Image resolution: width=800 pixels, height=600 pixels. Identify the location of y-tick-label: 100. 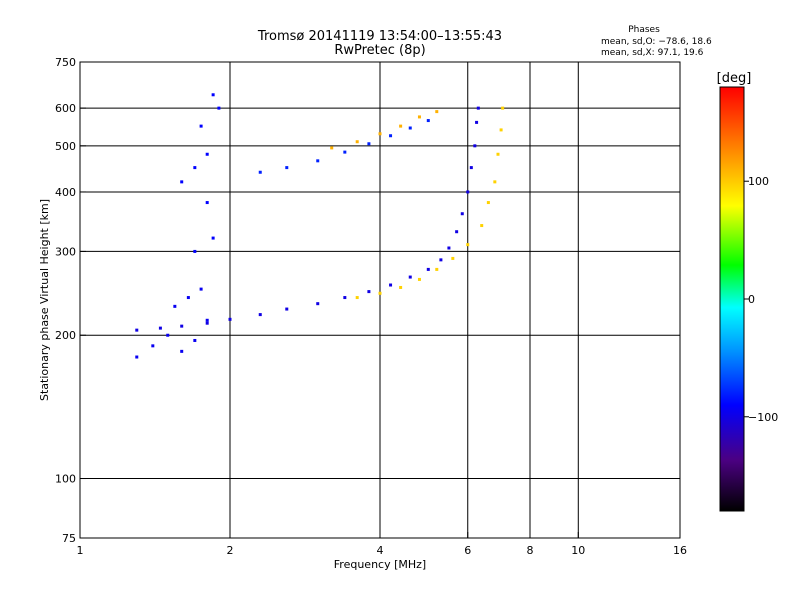
(65, 479).